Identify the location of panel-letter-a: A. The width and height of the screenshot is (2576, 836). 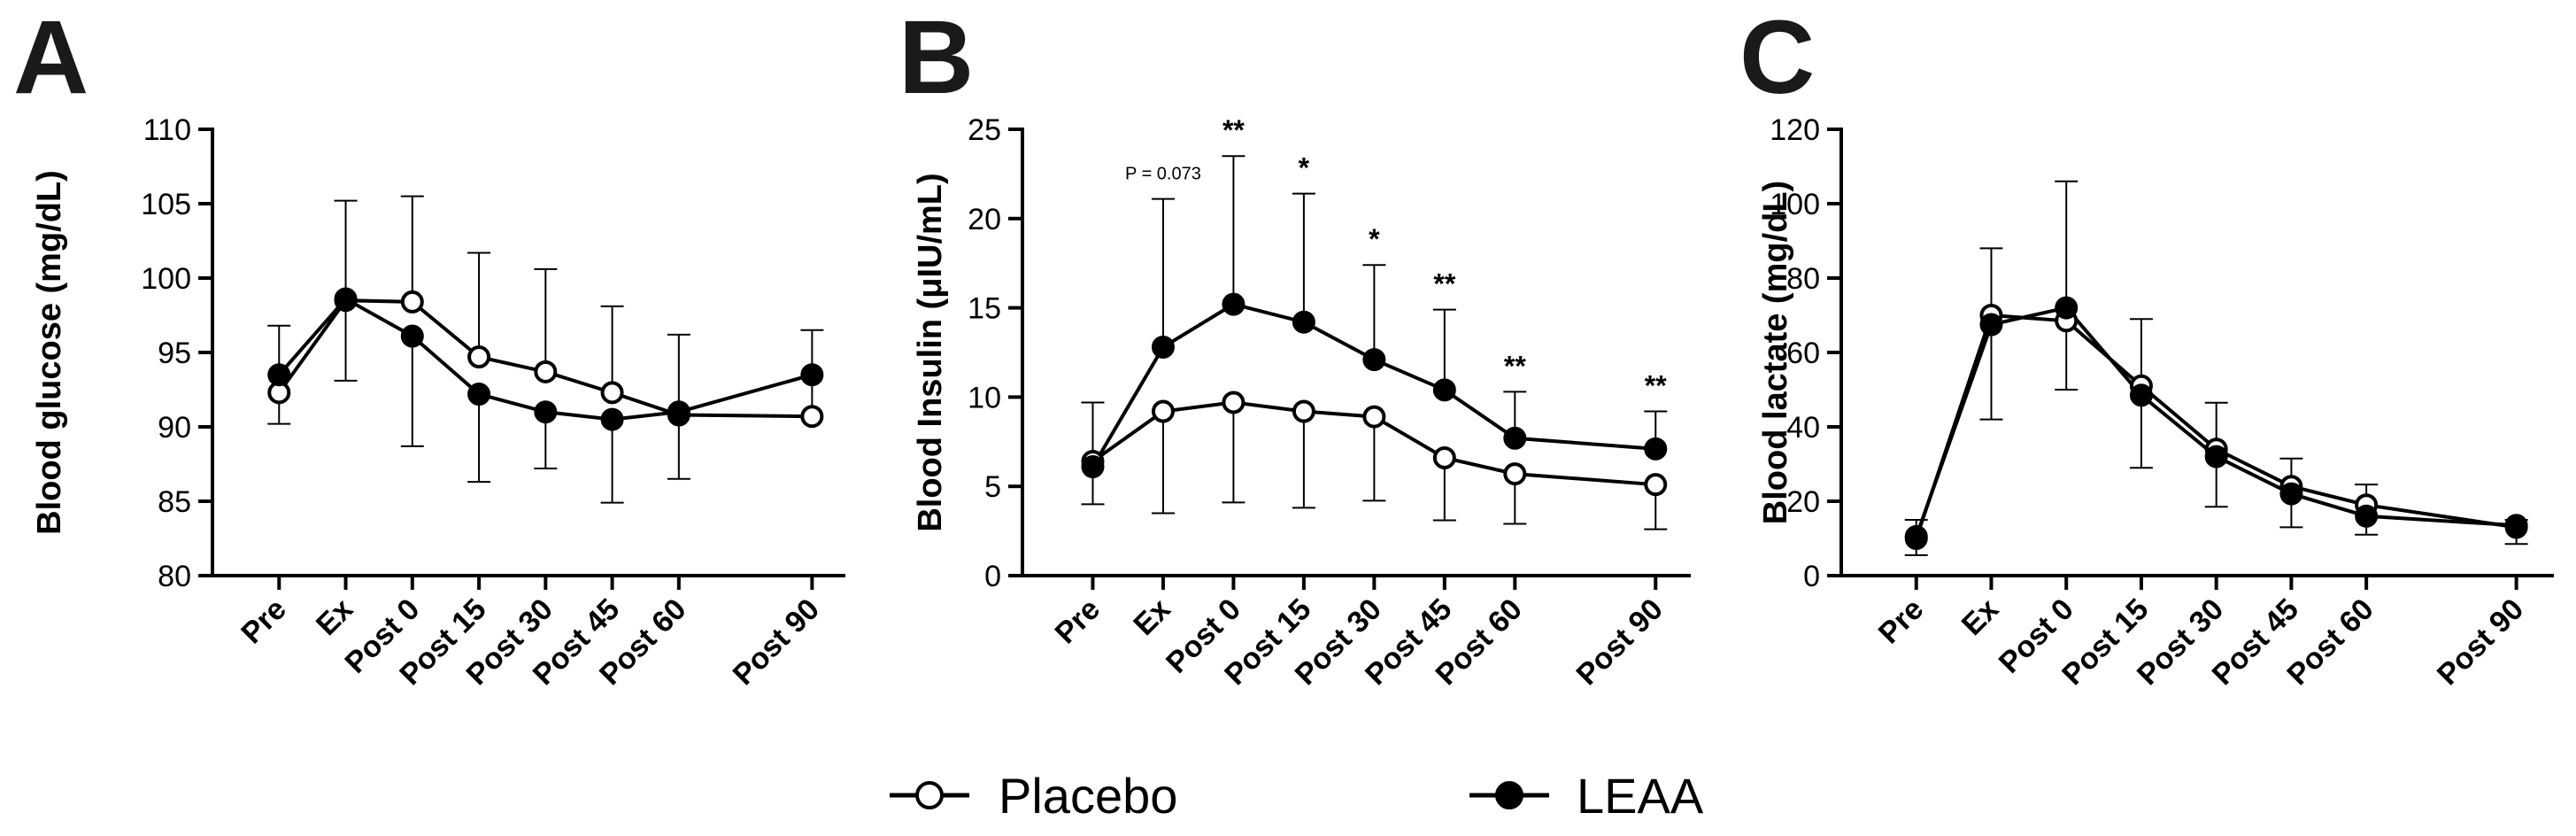
(51, 58).